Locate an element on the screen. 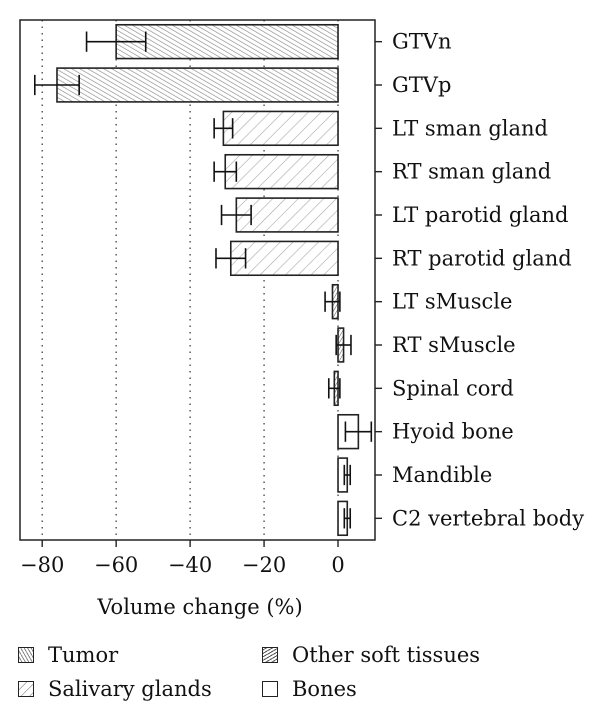  legend-item-salivary-glands: Salivary glands is located at coordinates (115, 689).